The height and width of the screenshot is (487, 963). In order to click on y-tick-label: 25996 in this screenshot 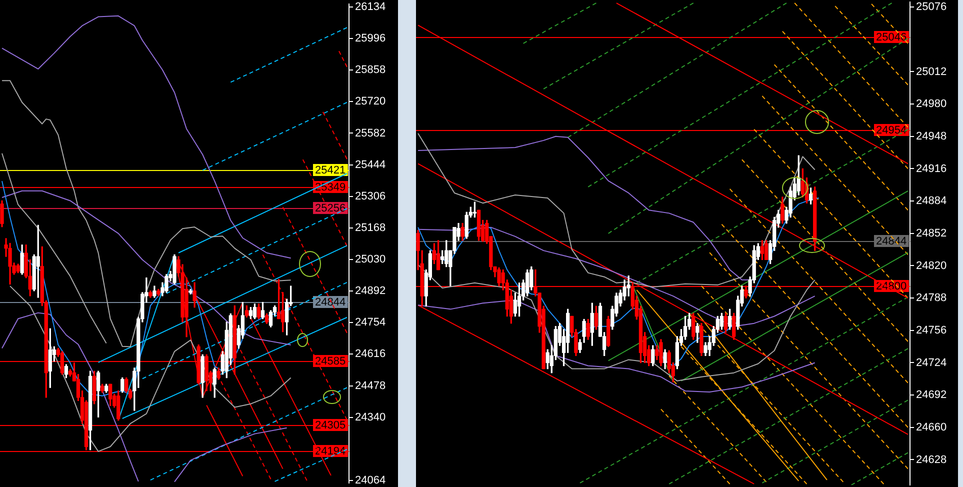, I will do `click(370, 38)`.